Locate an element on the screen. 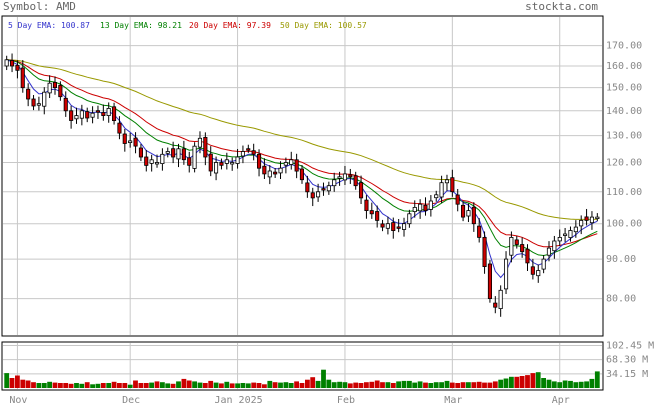  price-tick-label: 110.00 is located at coordinates (624, 192).